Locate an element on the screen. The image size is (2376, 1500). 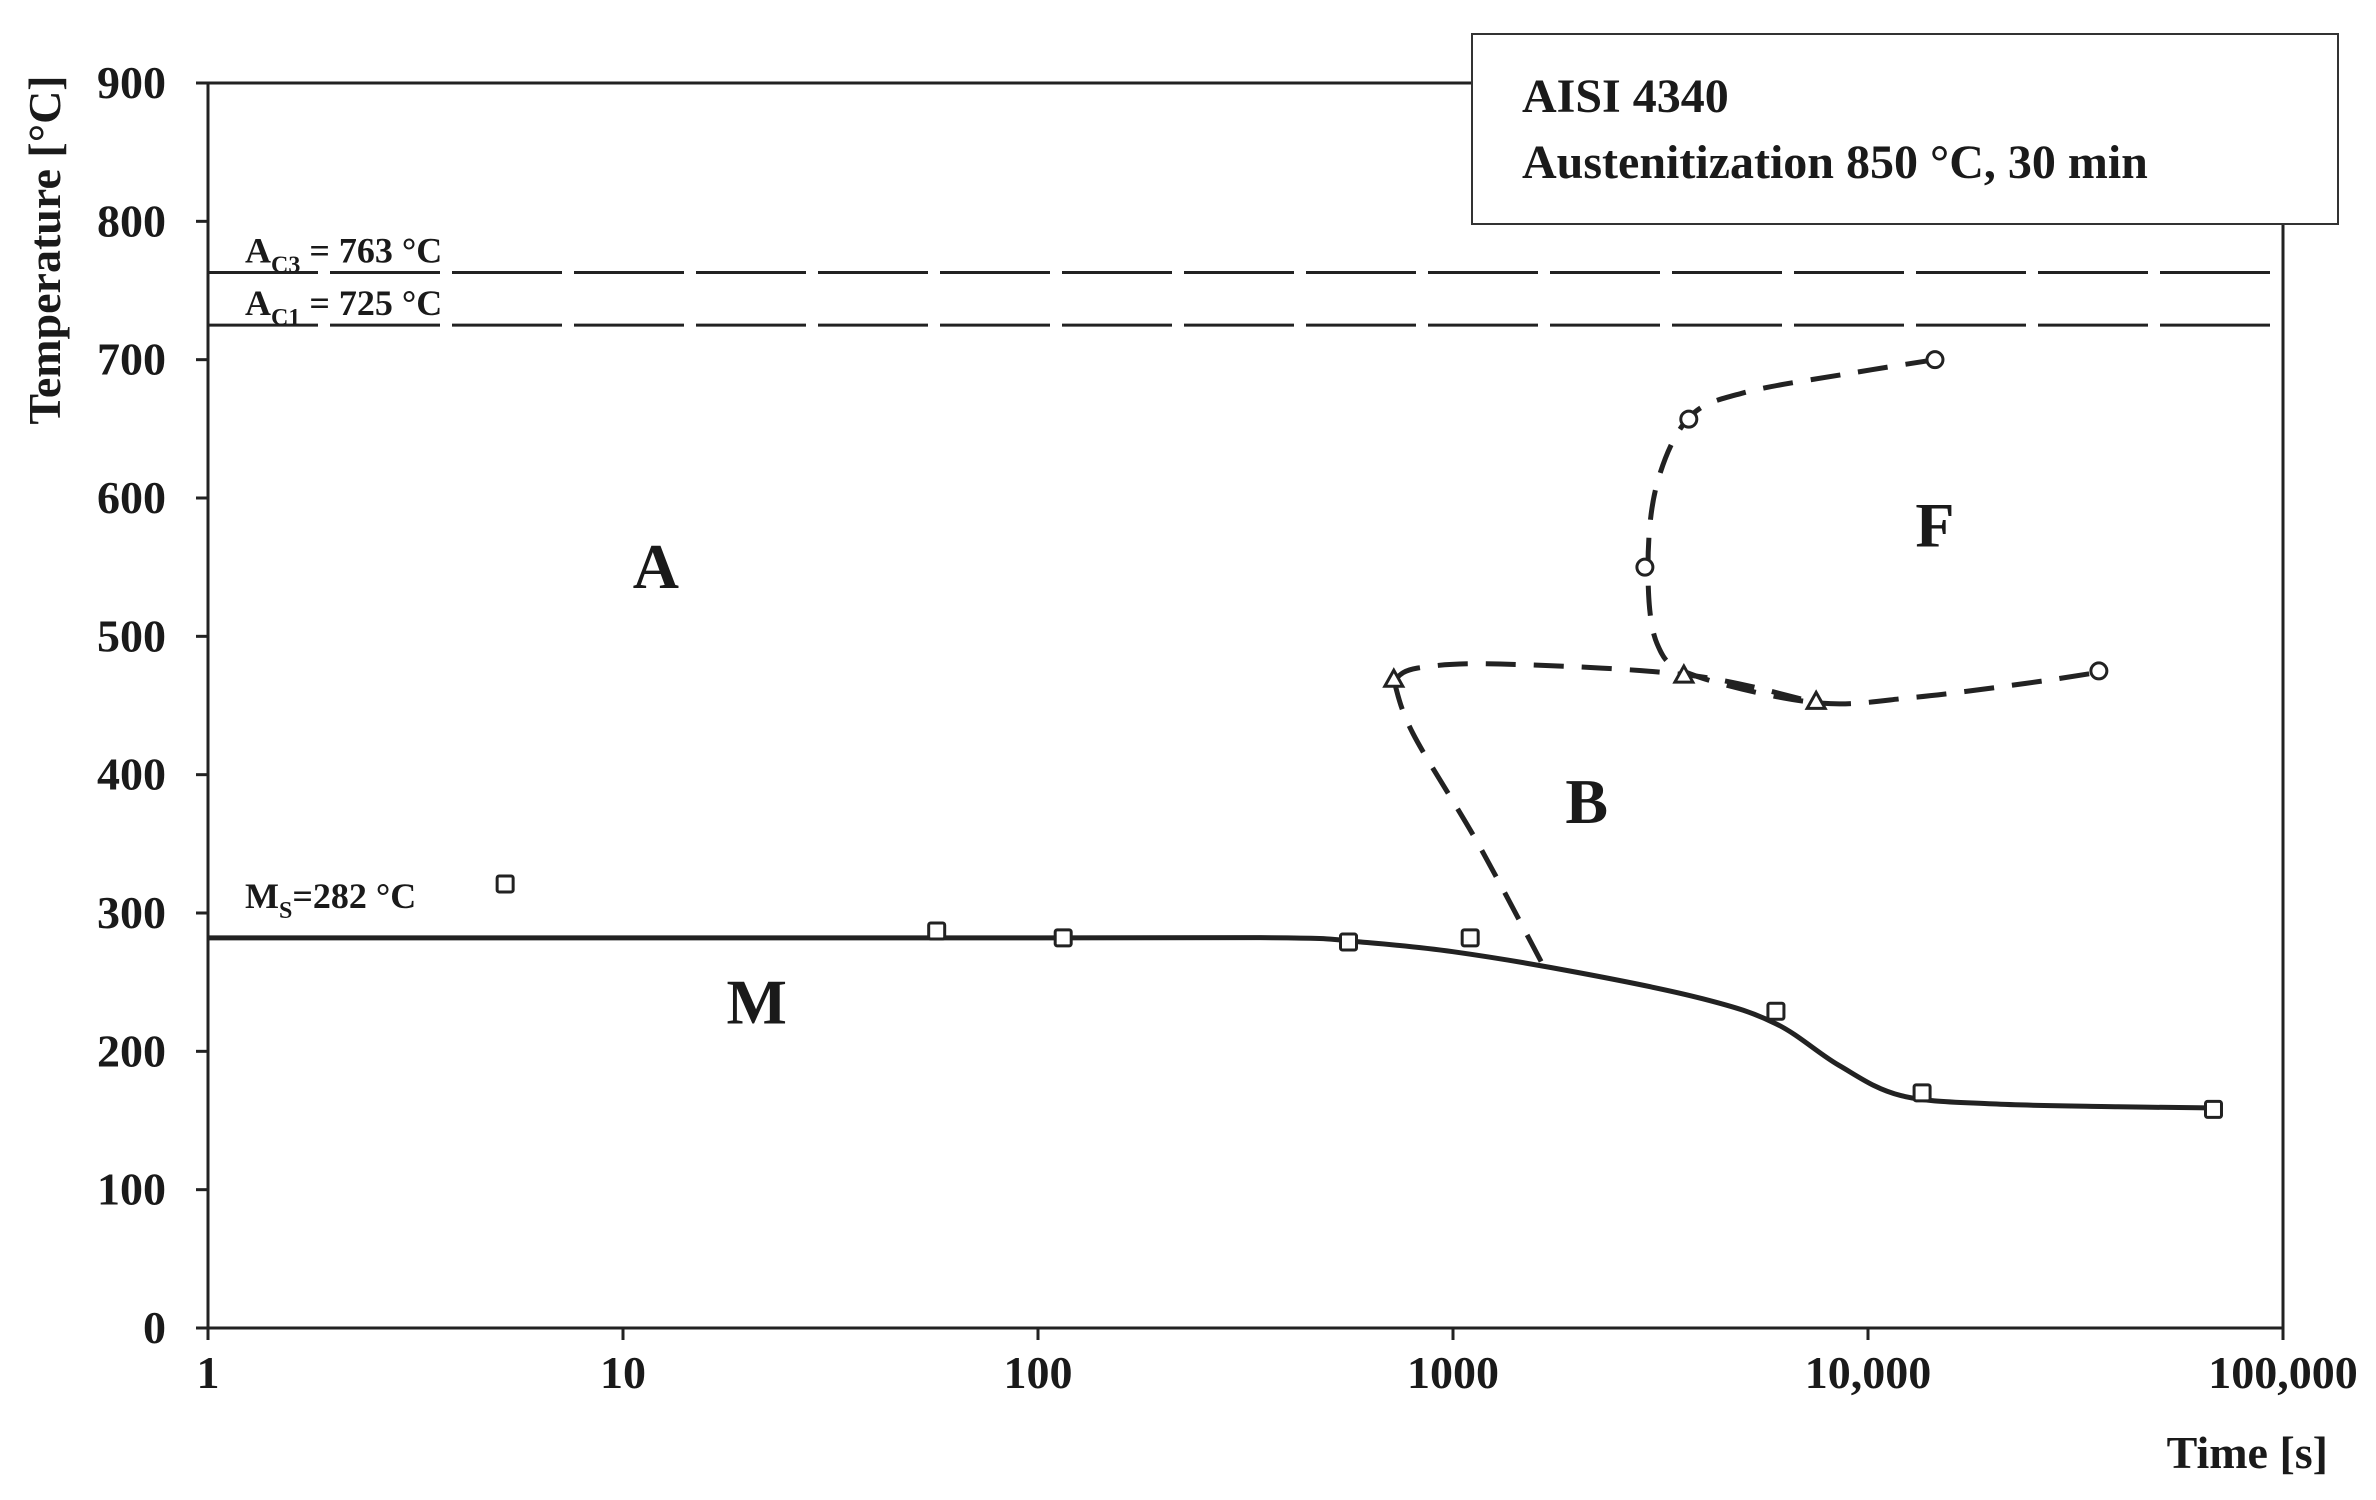
region-label-a: A is located at coordinates (656, 566).